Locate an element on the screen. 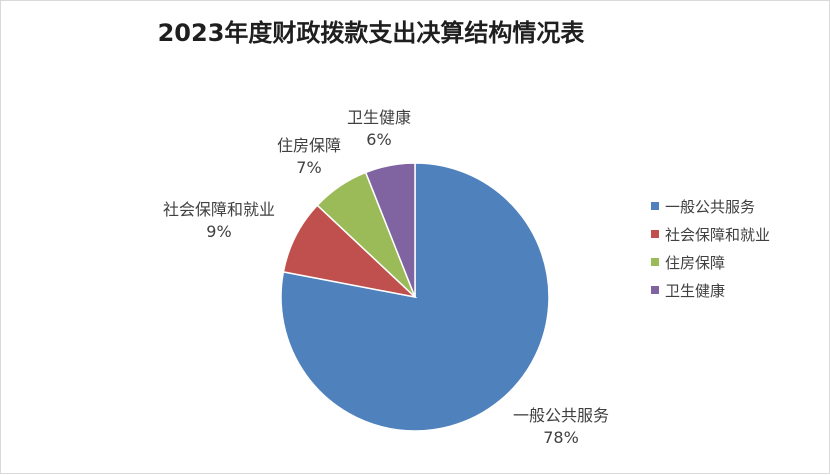  data-label-percent-1: 78% is located at coordinates (561, 437).